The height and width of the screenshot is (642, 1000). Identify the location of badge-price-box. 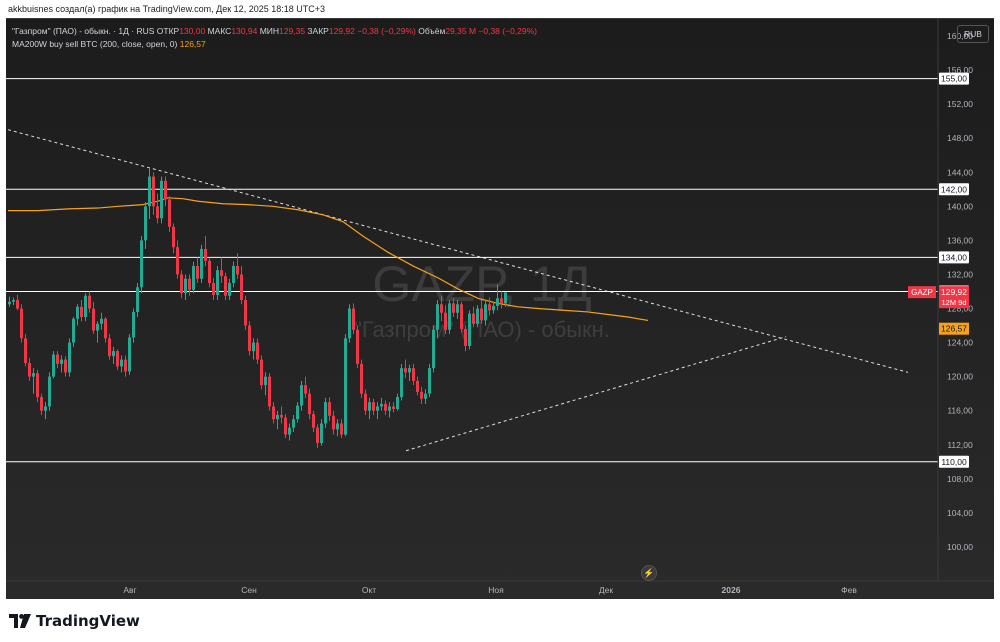
(954, 297).